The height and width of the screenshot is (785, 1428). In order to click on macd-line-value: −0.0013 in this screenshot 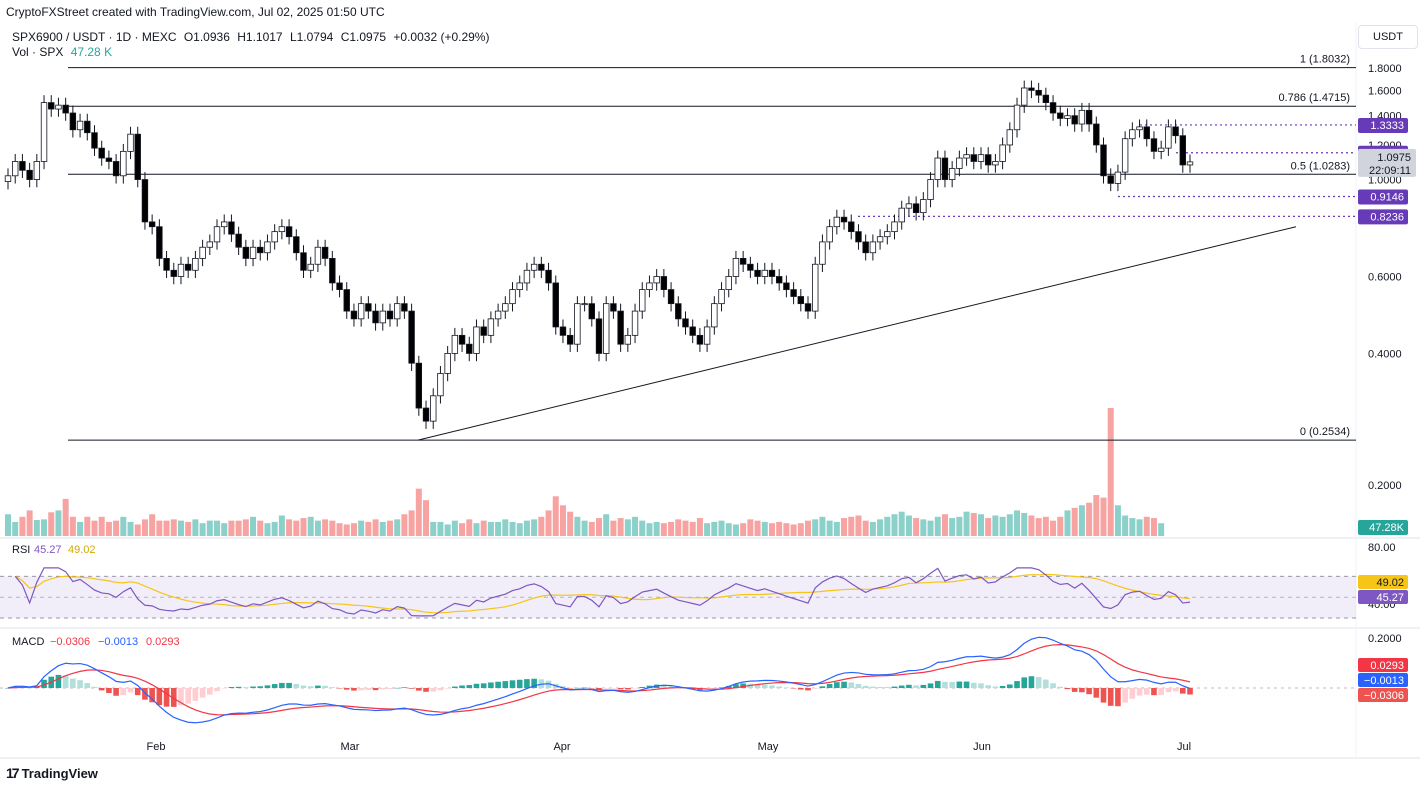, I will do `click(118, 642)`.